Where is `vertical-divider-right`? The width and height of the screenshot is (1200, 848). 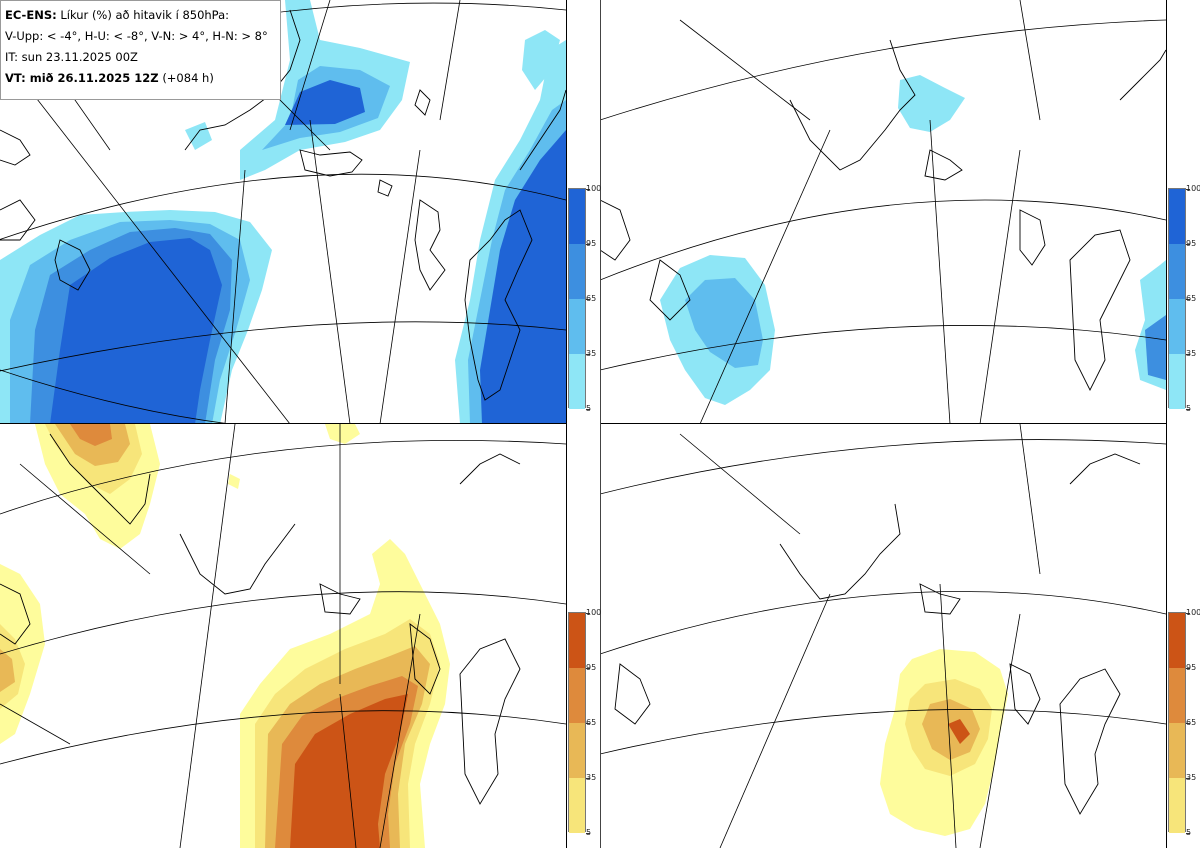 vertical-divider-right is located at coordinates (1166, 424).